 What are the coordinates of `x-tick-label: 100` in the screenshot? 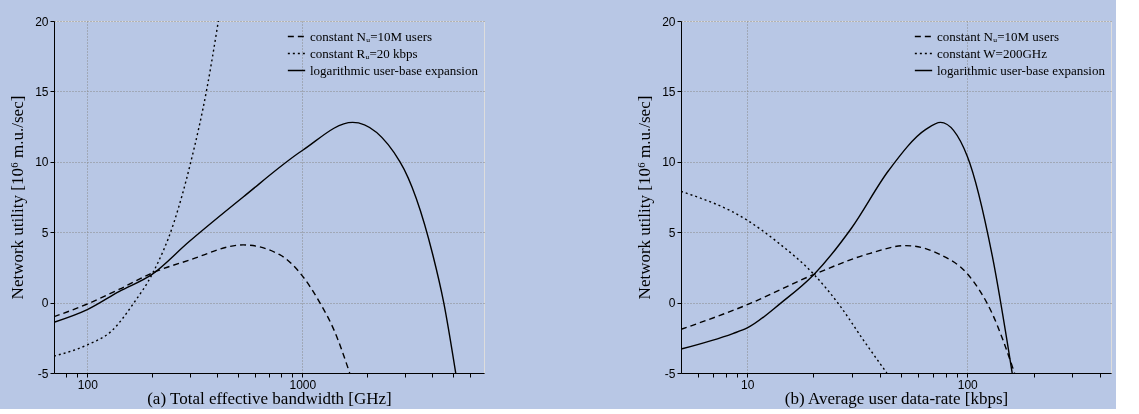 It's located at (88, 384).